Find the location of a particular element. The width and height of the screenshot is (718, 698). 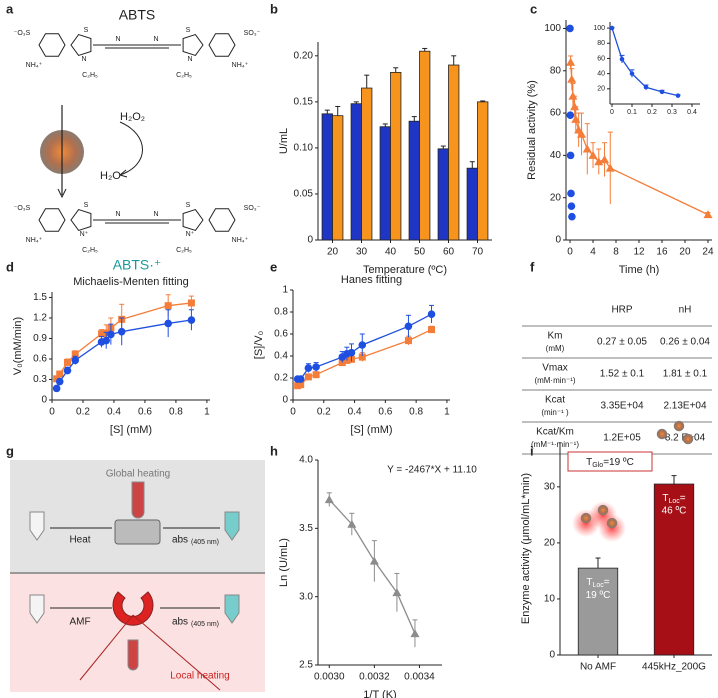

panel-label: c is located at coordinates (533, 8).